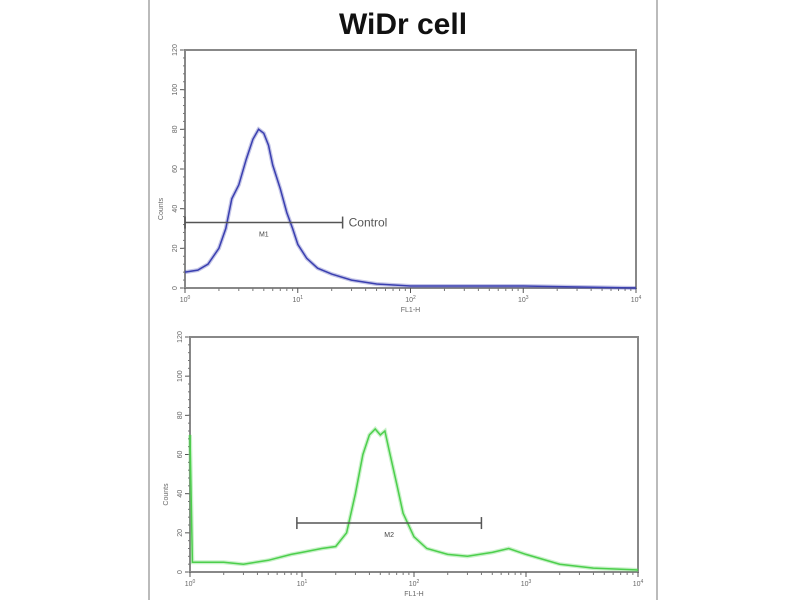  What do you see at coordinates (389, 535) in the screenshot?
I see `gate-label: M2` at bounding box center [389, 535].